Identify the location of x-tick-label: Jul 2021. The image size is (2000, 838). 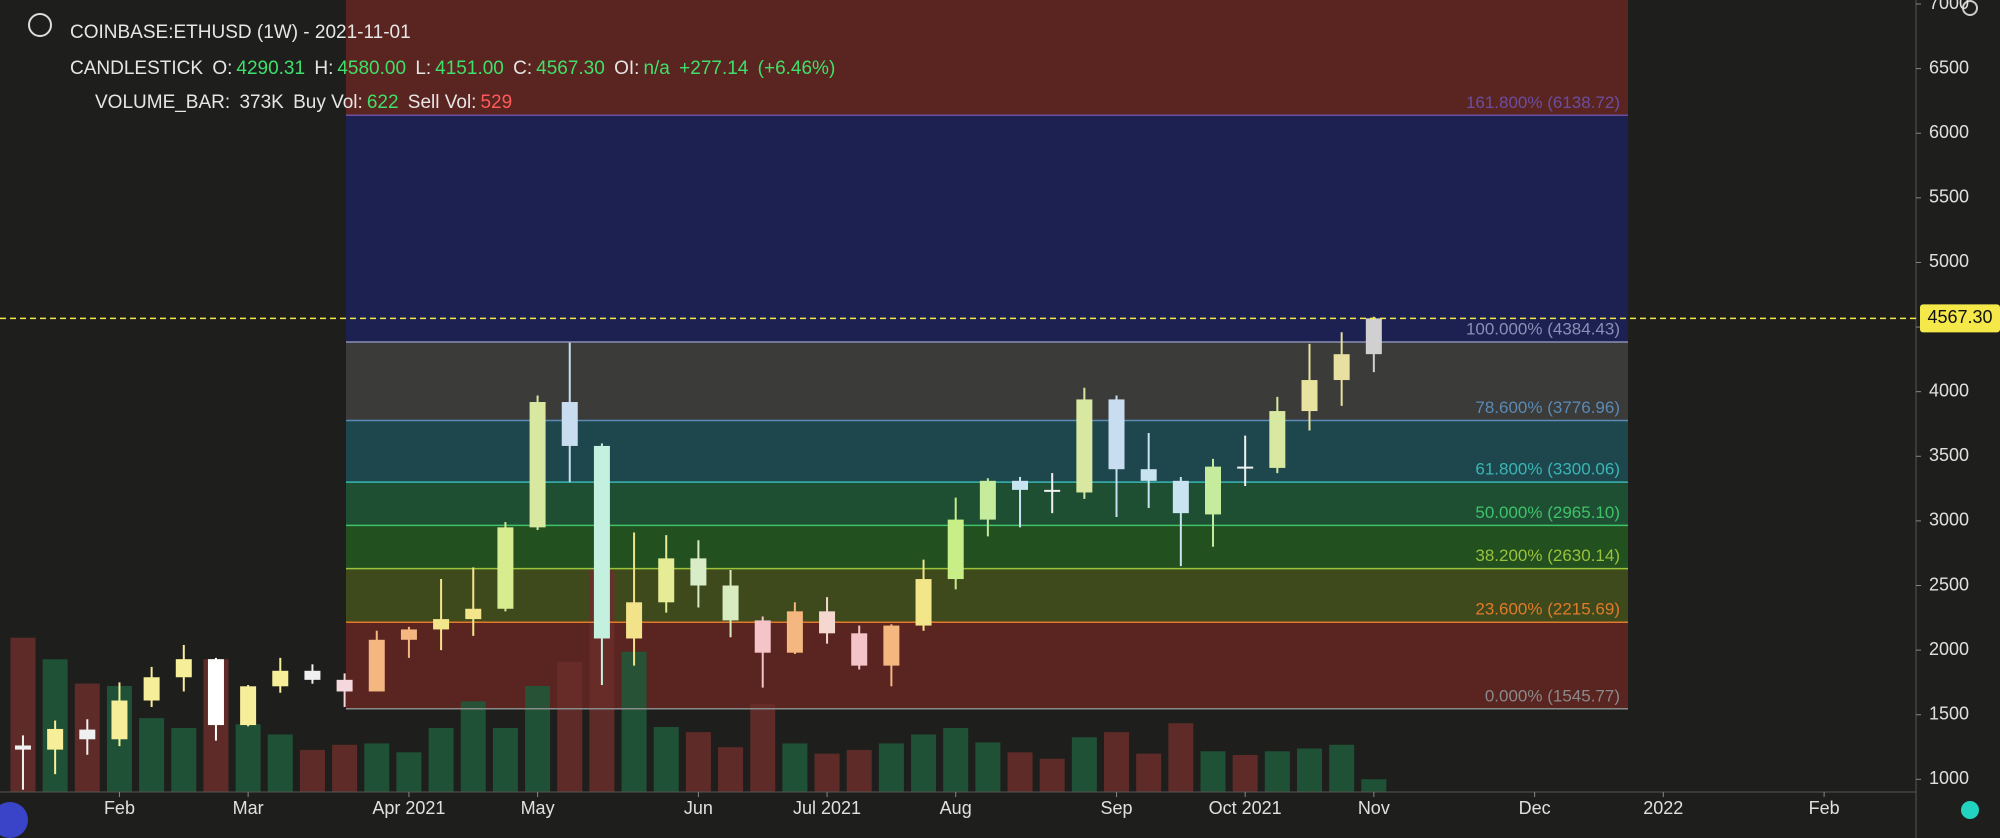
(827, 808).